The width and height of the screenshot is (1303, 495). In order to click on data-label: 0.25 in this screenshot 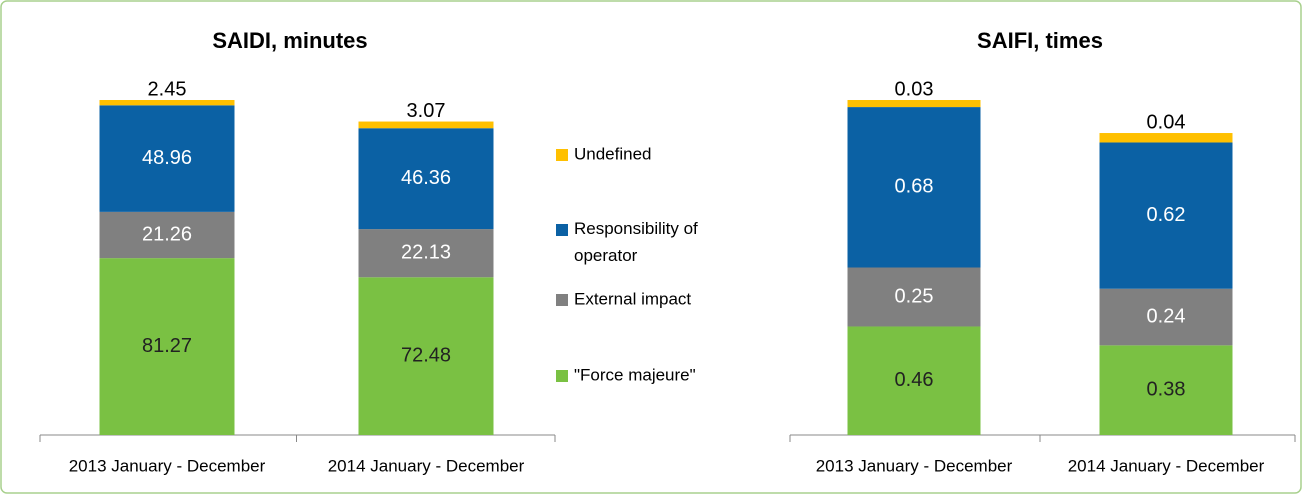, I will do `click(914, 296)`.